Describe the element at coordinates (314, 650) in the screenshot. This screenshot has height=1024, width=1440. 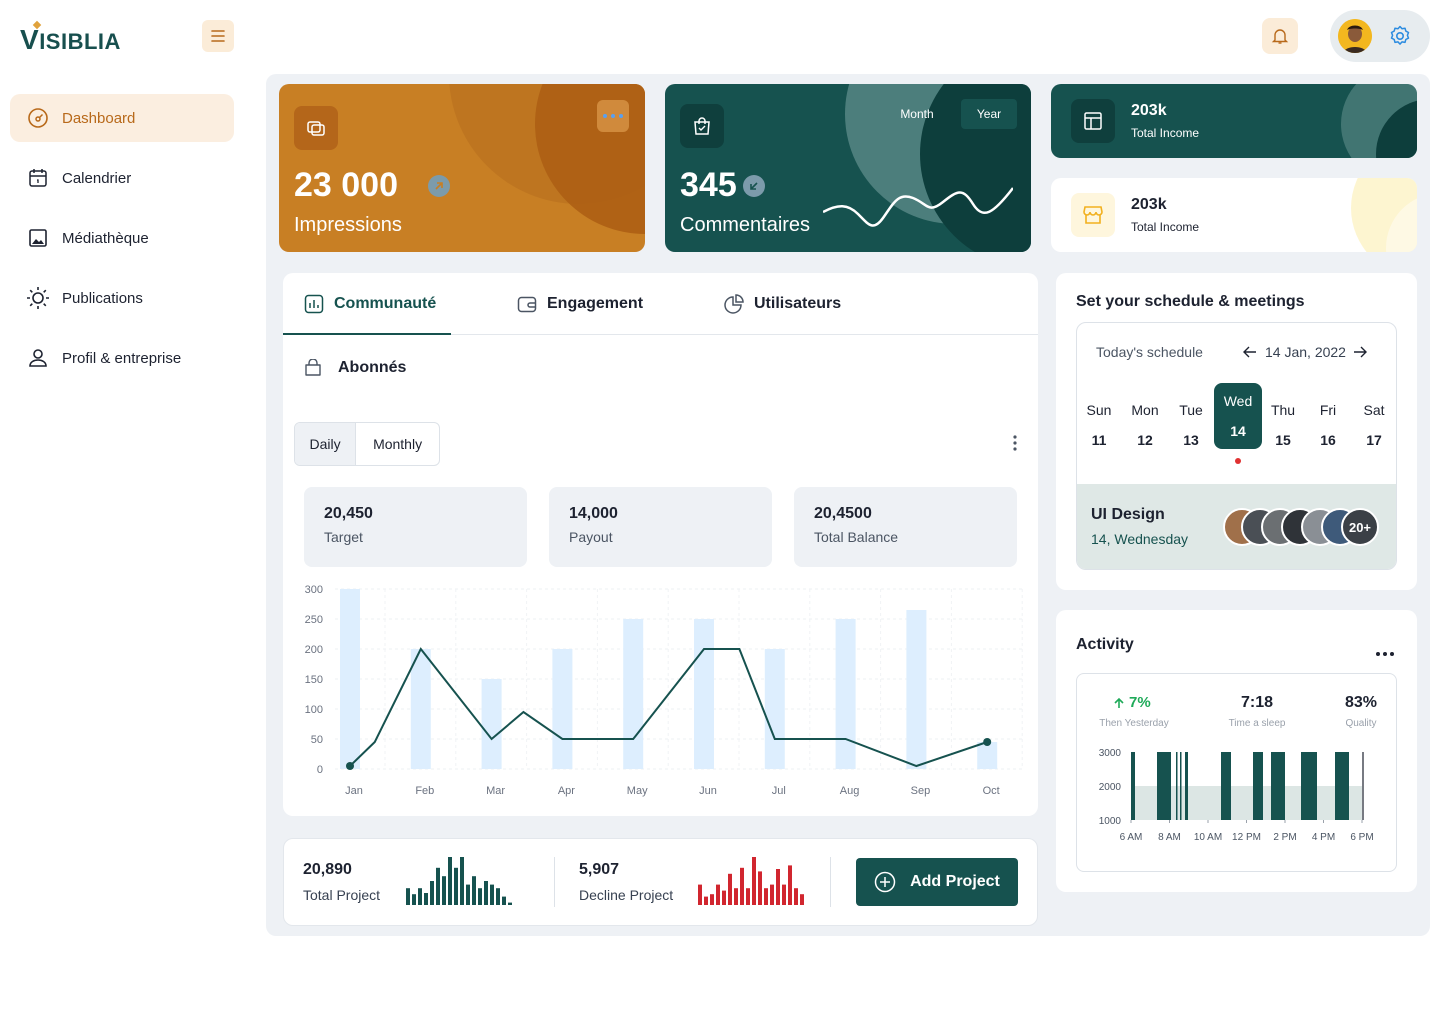
I see `y-tick-label: 200` at that location.